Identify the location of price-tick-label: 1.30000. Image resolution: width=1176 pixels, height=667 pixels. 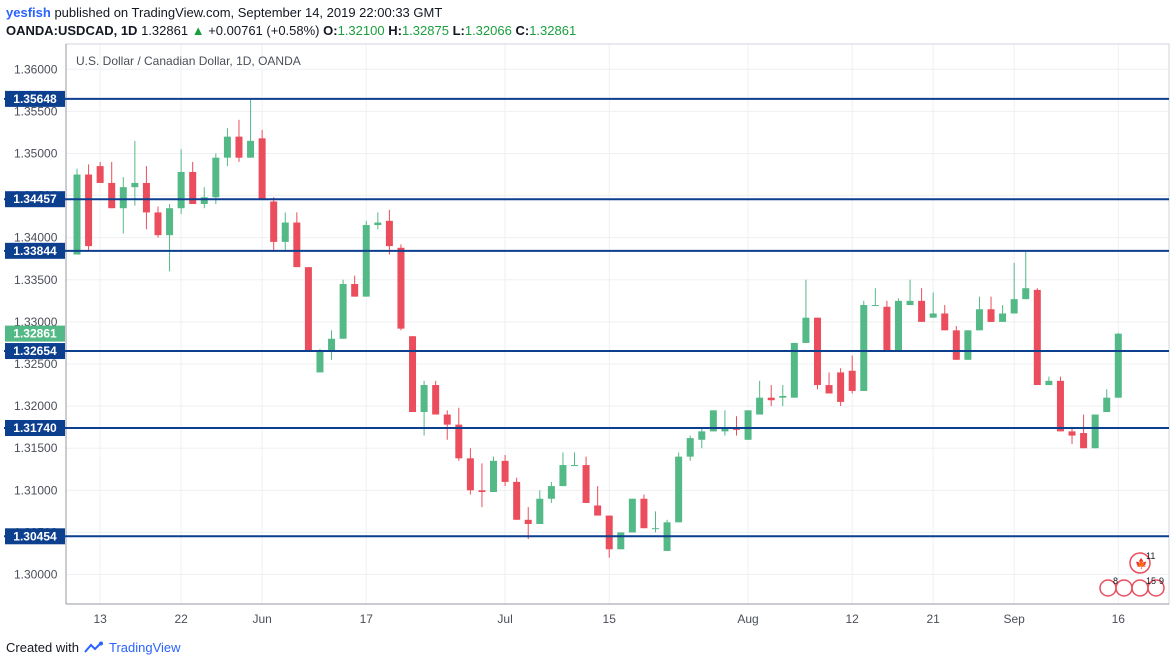
(36, 575).